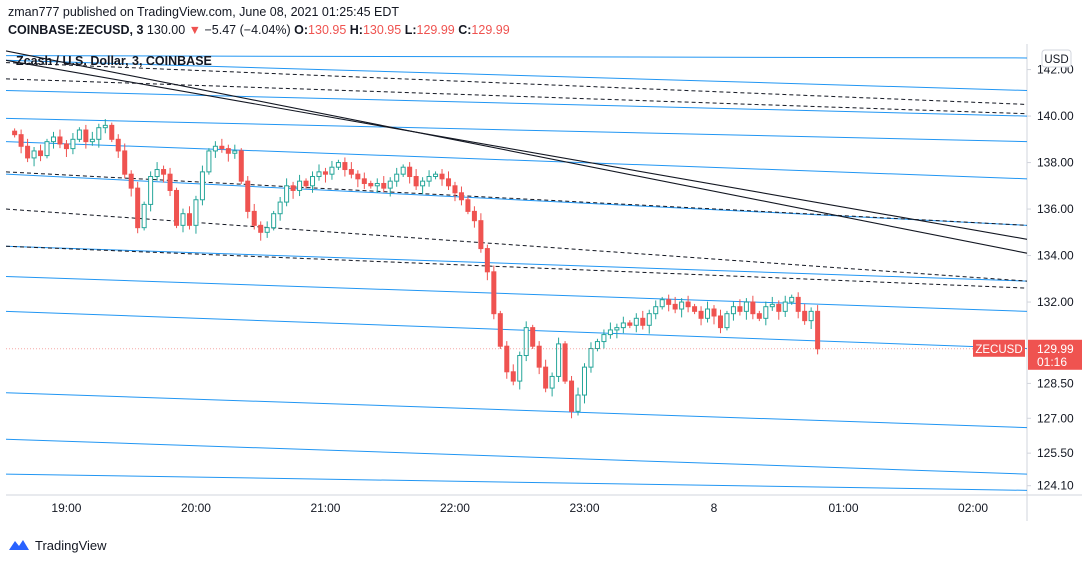  I want to click on high-value: 130.95, so click(382, 30).